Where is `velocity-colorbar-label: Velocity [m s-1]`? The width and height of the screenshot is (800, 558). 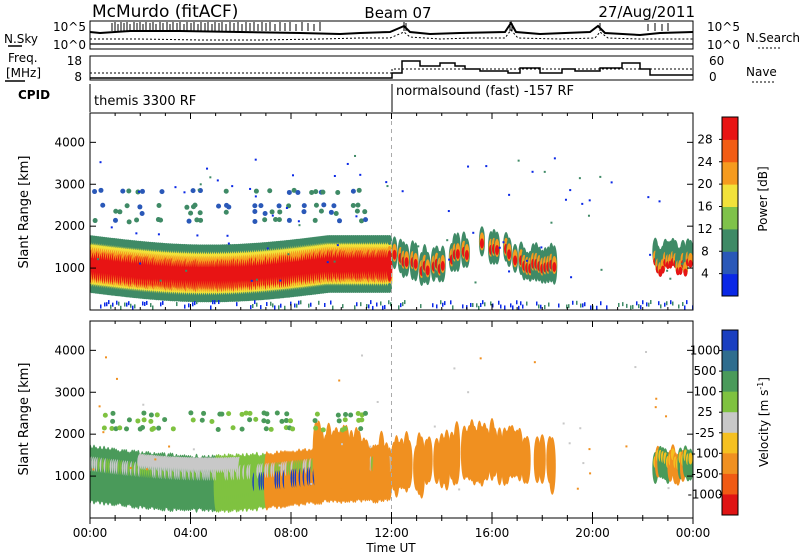
velocity-colorbar-label: Velocity [m s-1] is located at coordinates (763, 422).